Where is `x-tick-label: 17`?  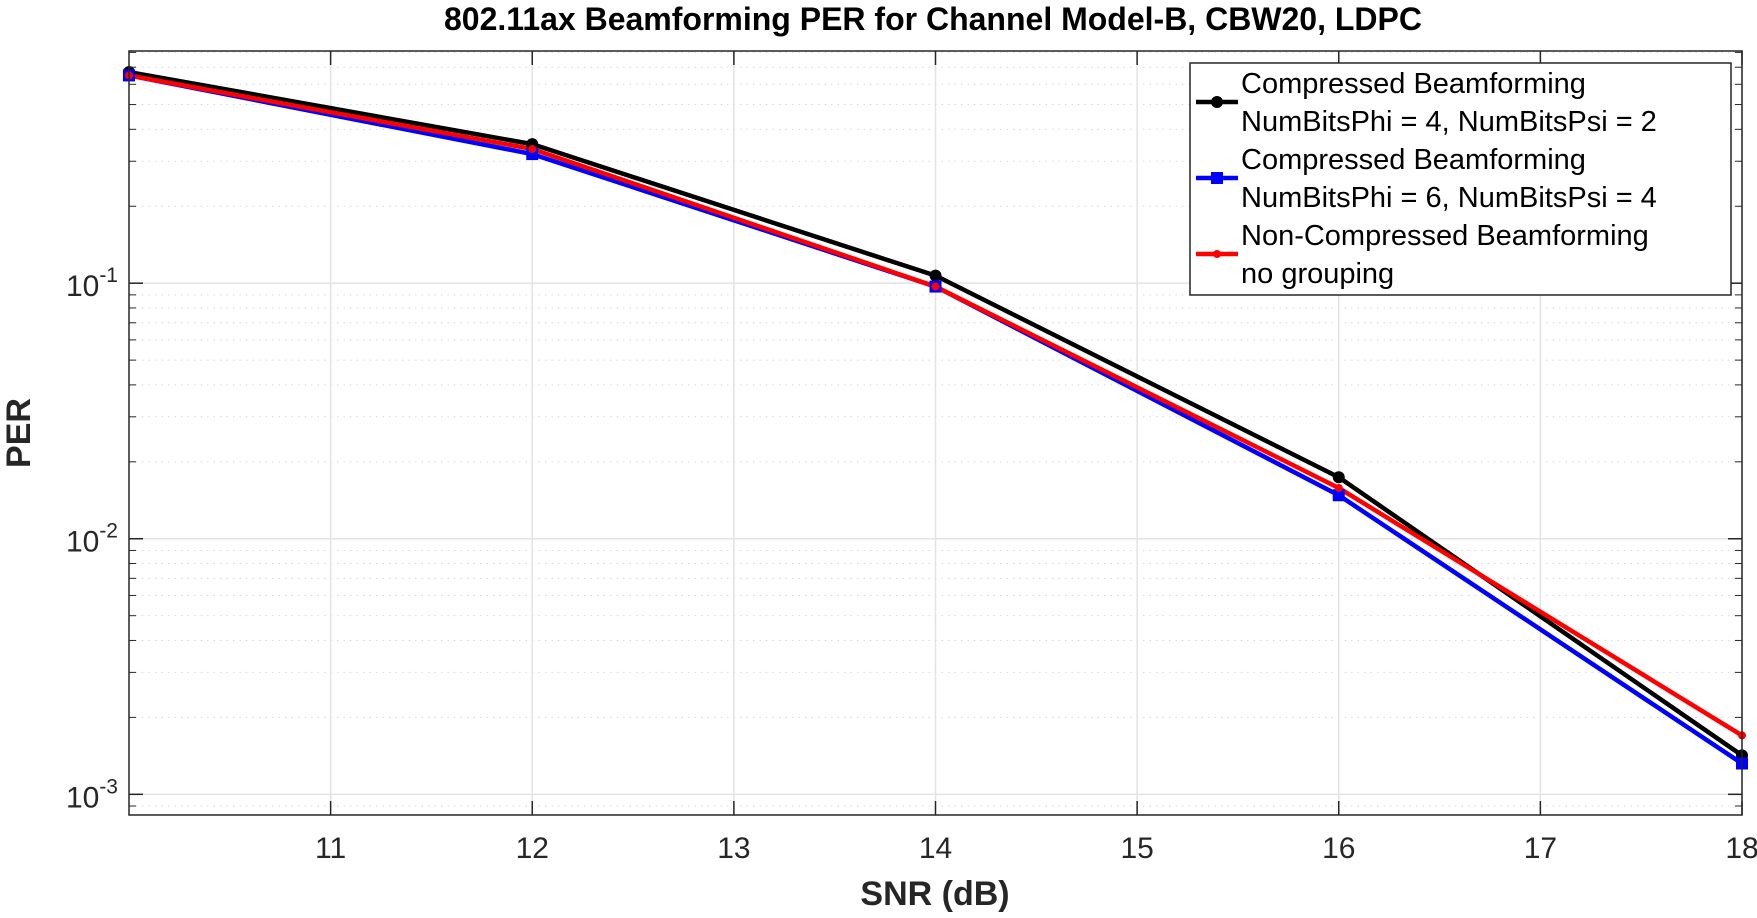 x-tick-label: 17 is located at coordinates (1540, 848).